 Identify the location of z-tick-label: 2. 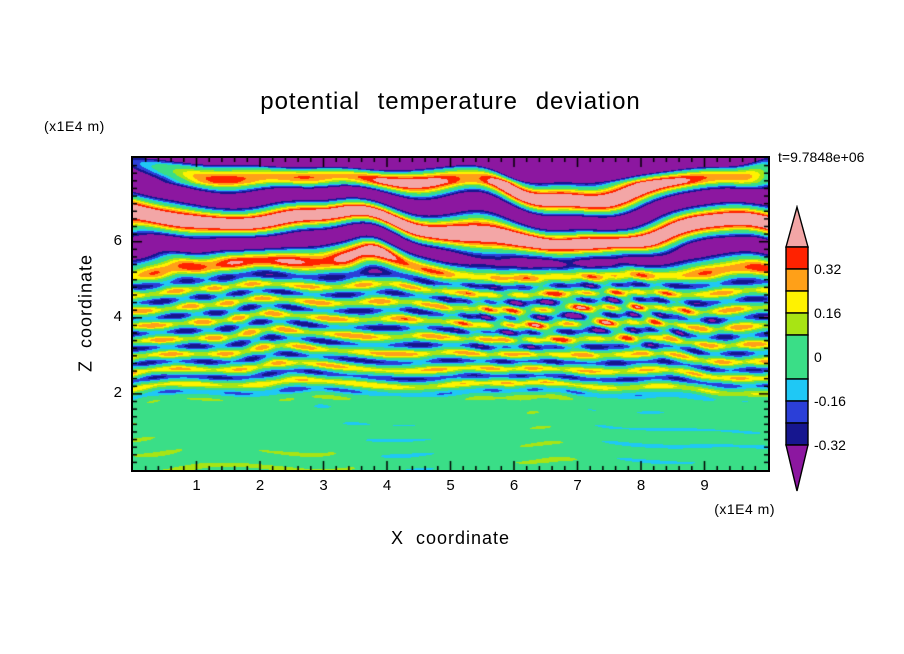
(117, 392).